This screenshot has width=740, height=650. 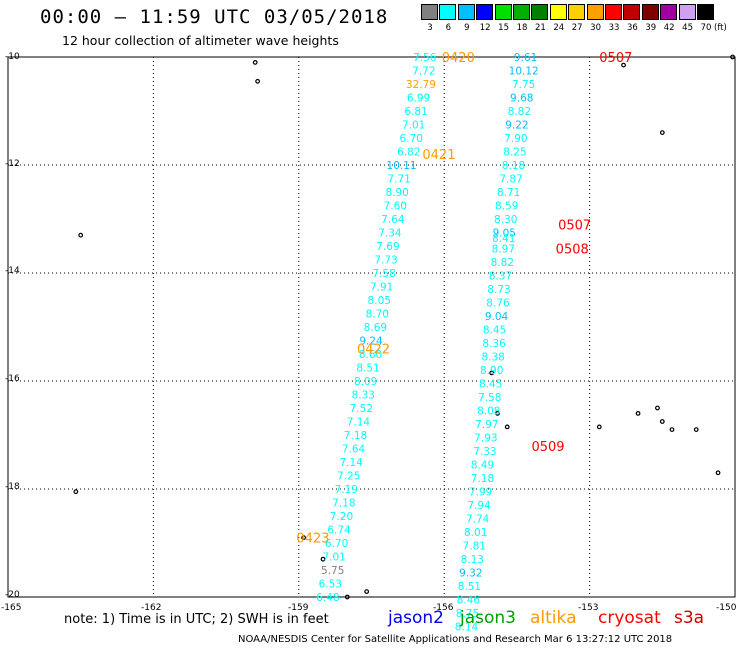 What do you see at coordinates (395, 207) in the screenshot?
I see `wave-height-value: 7.60` at bounding box center [395, 207].